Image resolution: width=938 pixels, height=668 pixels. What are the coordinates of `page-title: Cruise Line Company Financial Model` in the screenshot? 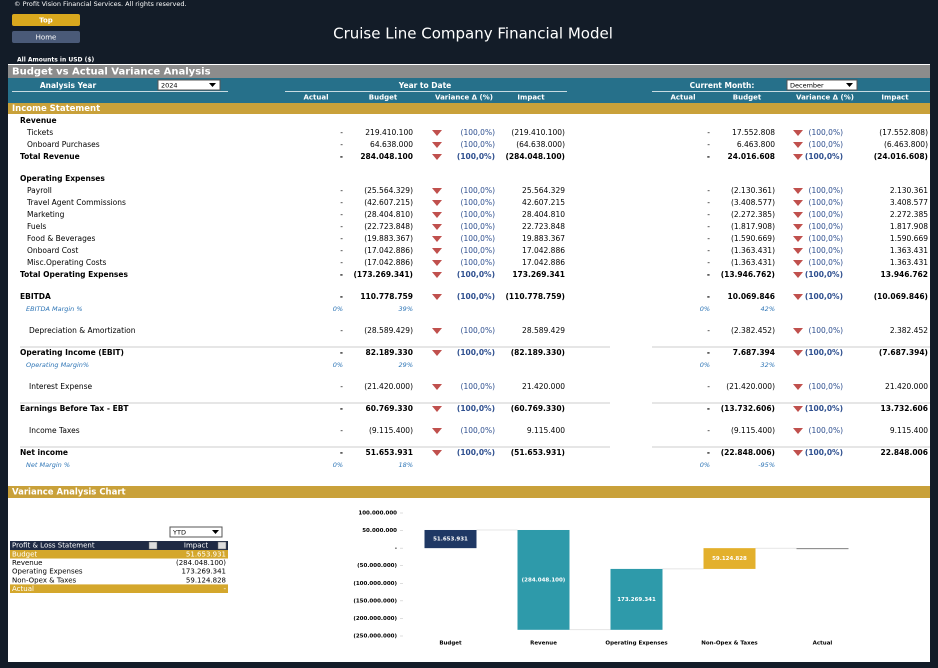 It's located at (473, 34).